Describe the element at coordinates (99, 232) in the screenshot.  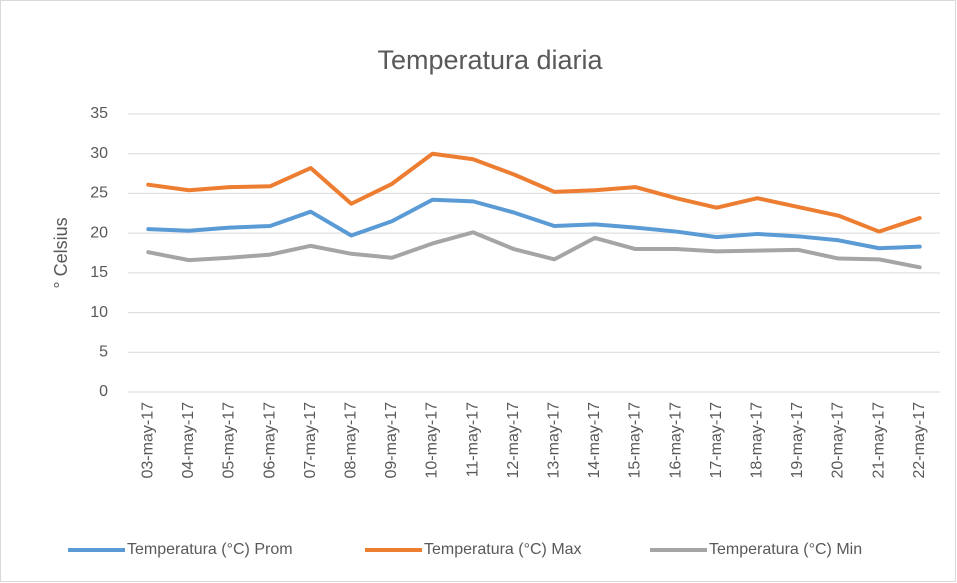
I see `y-tick-label: 20` at that location.